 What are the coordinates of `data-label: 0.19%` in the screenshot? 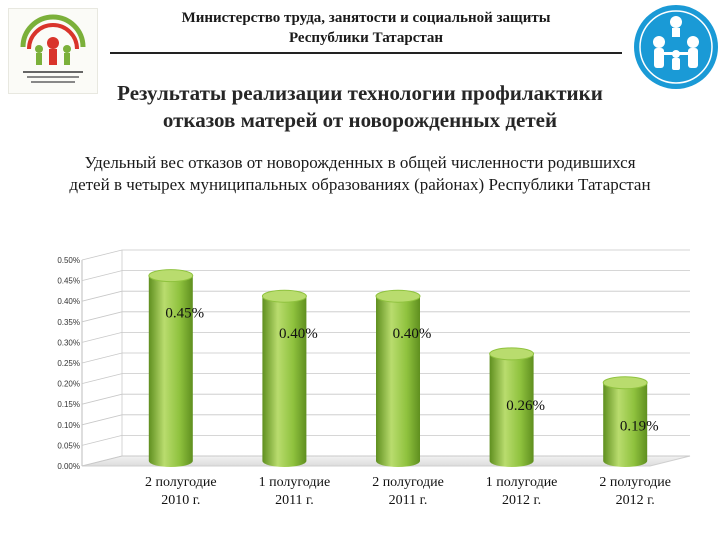 It's located at (639, 427).